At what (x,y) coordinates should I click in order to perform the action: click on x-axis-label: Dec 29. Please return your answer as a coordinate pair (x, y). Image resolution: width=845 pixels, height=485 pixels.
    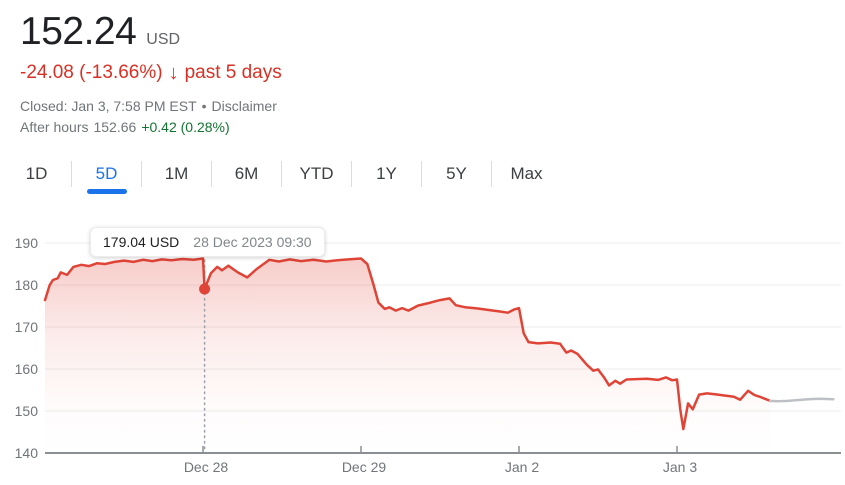
    Looking at the image, I should click on (364, 467).